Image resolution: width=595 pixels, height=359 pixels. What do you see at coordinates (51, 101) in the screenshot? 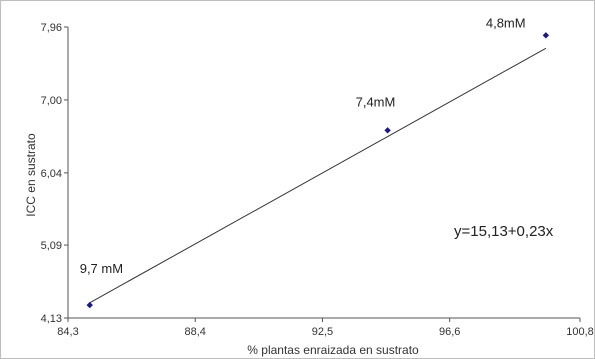
I see `y-tick-label: 7,00` at bounding box center [51, 101].